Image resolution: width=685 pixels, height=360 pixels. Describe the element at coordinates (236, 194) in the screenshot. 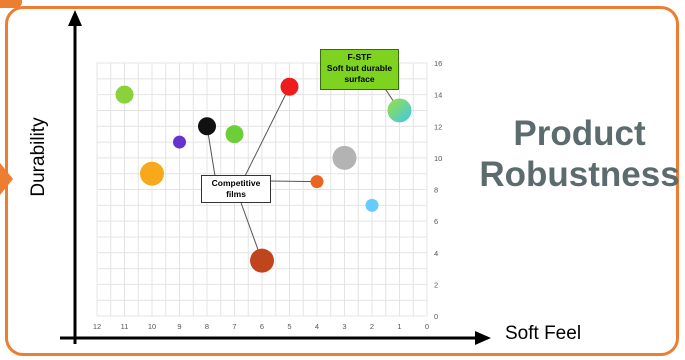

I see `callout-competitive-line-2: films` at that location.